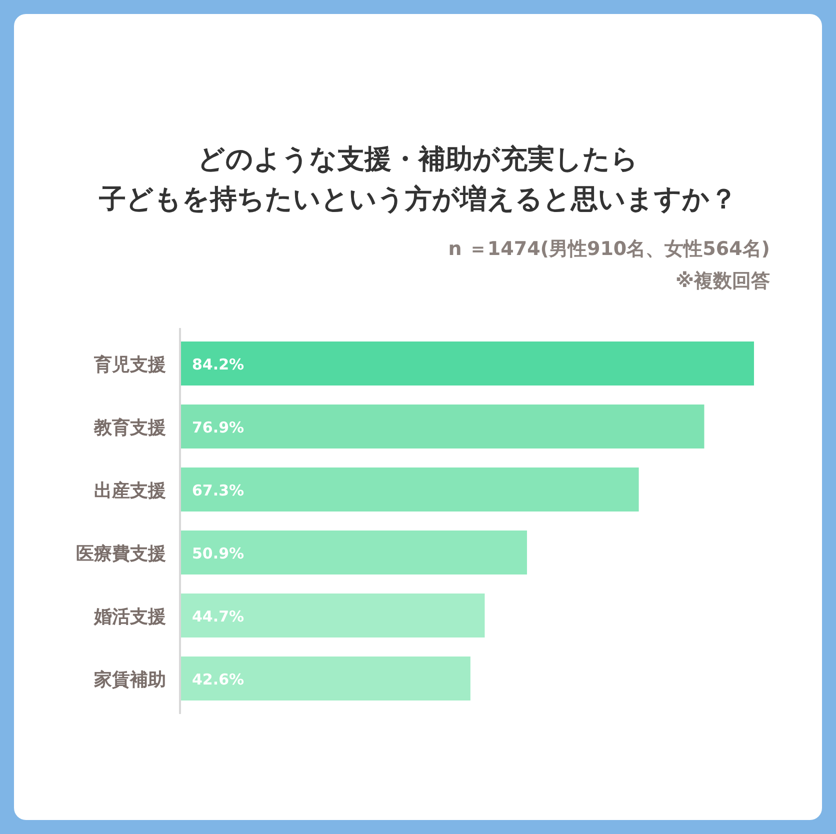  Describe the element at coordinates (130, 491) in the screenshot. I see `y-tick-label: 出産支援` at that location.